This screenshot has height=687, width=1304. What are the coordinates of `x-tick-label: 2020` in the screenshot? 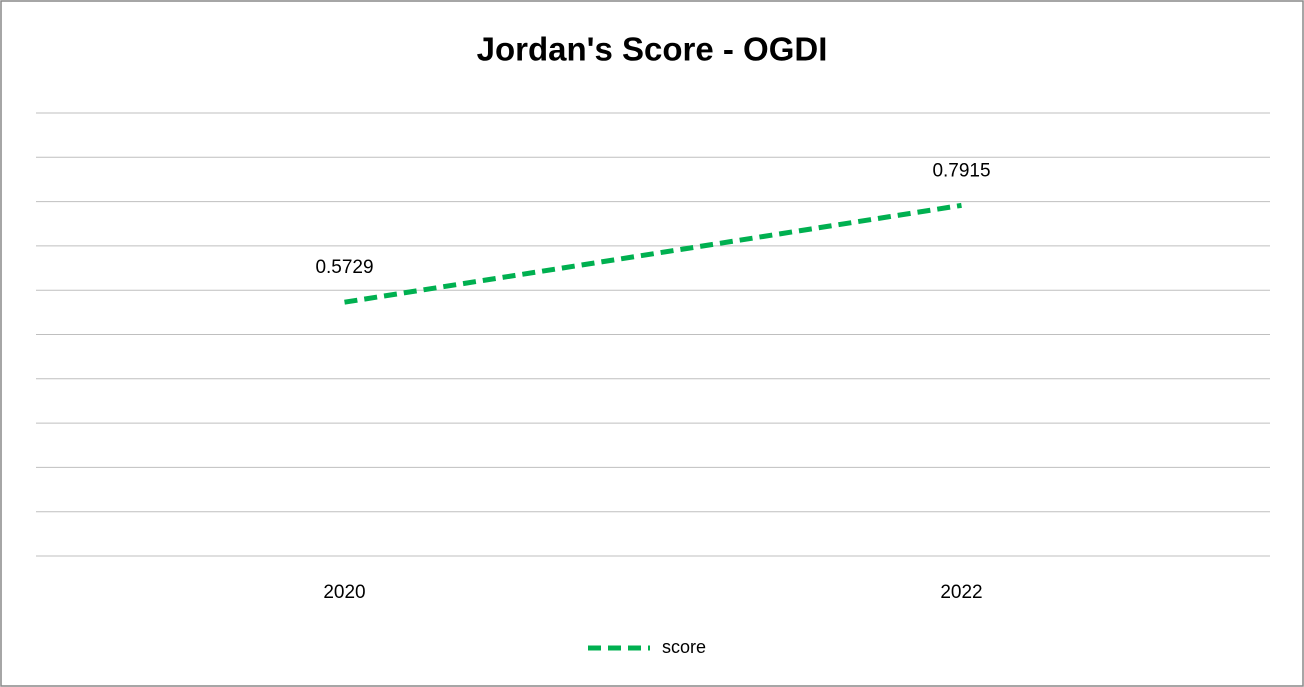 It's located at (344, 592).